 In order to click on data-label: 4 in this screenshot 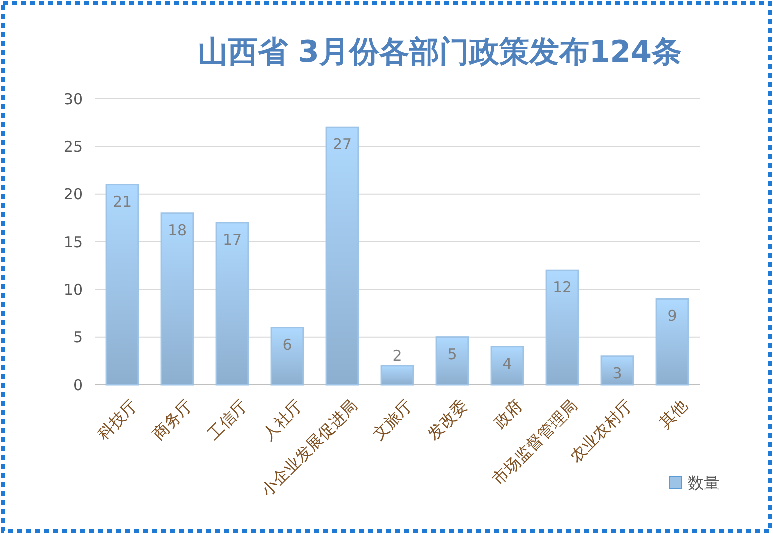, I will do `click(507, 363)`.